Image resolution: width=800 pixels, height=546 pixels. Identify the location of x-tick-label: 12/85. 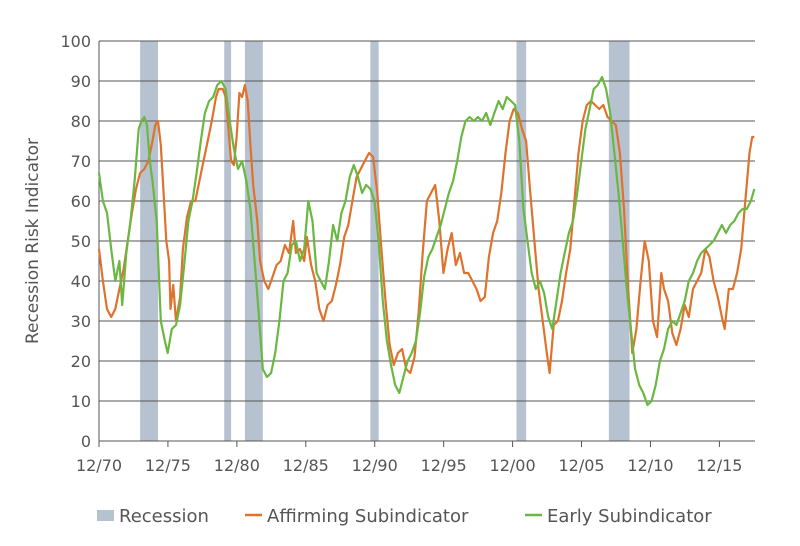
(306, 465).